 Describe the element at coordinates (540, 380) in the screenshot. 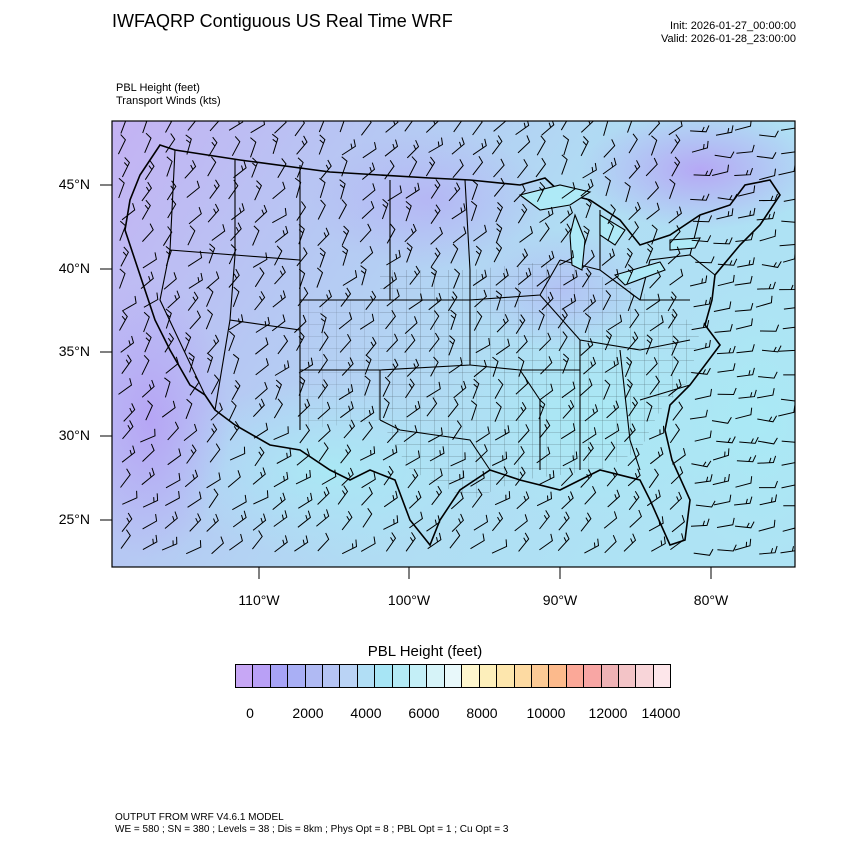

I see `county-lines` at that location.